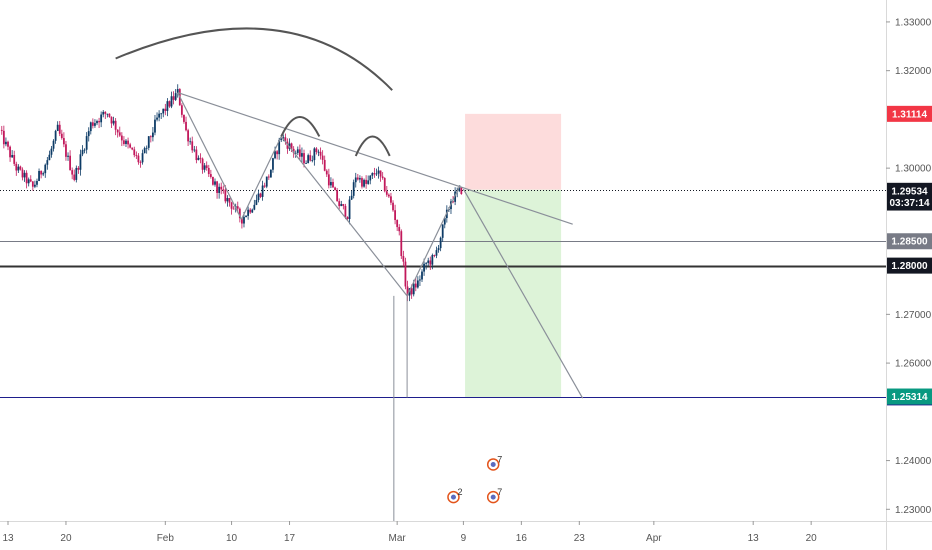 The height and width of the screenshot is (550, 932). I want to click on time-tick-label: 13, so click(8, 538).